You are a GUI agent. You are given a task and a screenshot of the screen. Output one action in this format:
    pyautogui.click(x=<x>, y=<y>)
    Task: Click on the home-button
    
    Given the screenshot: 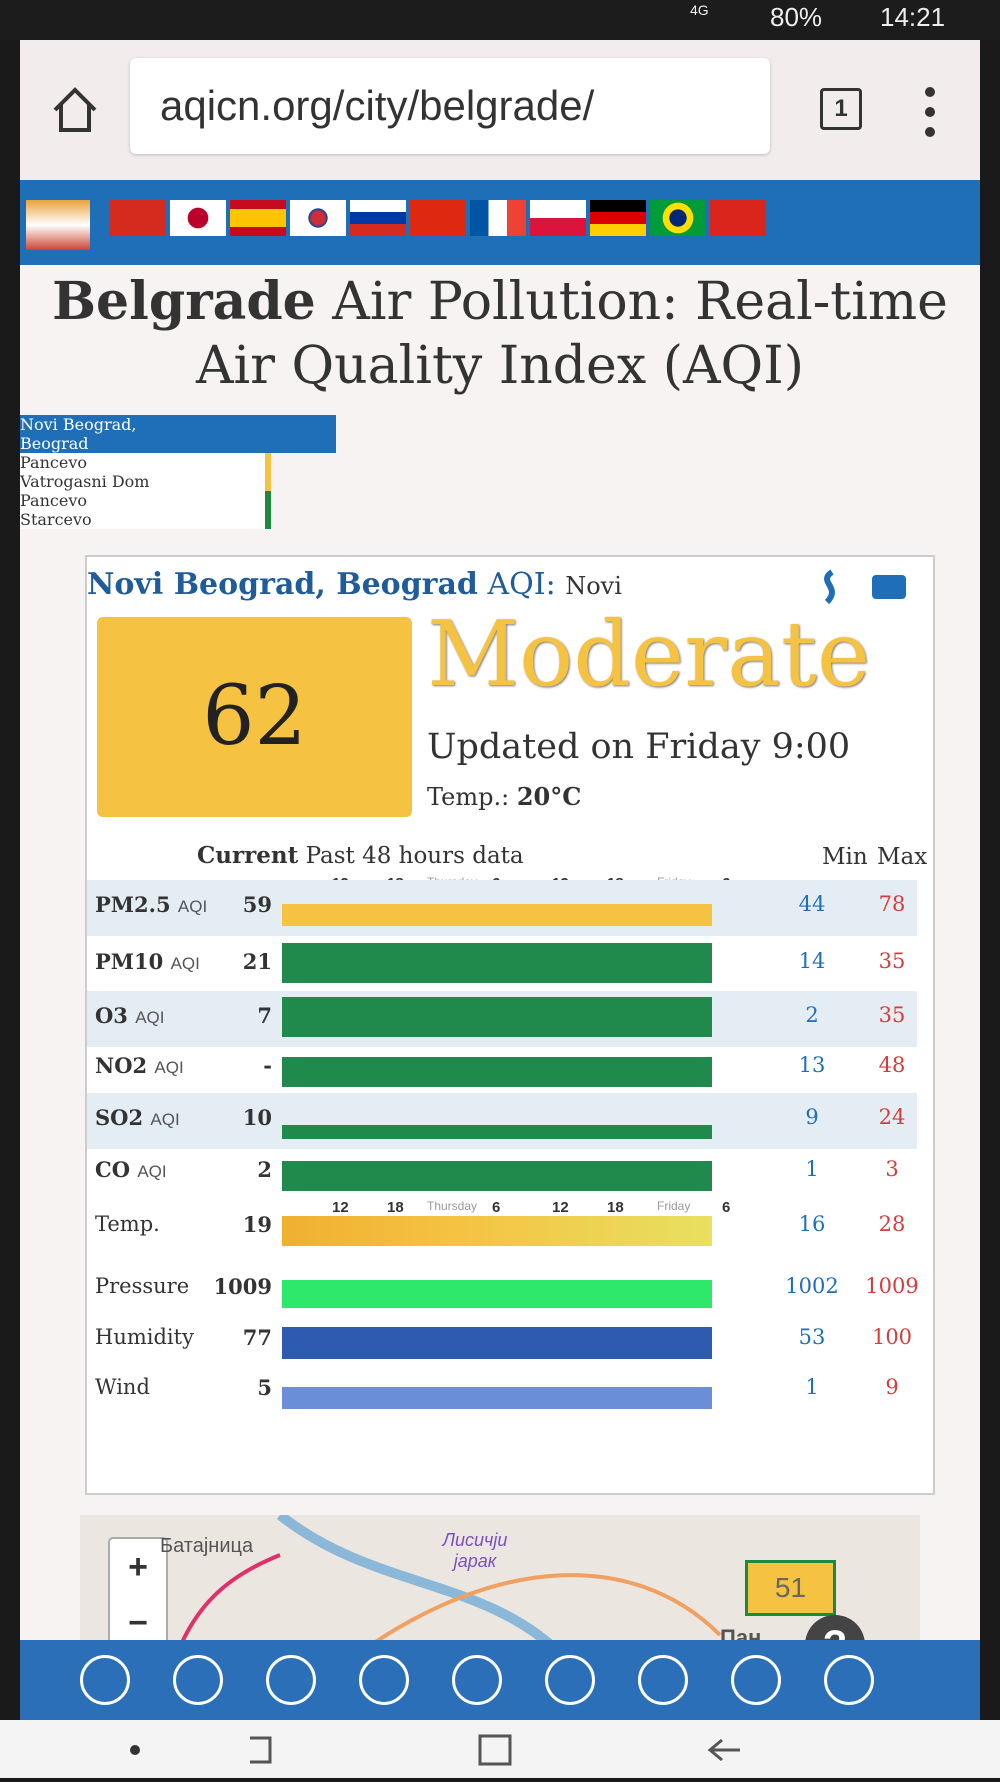 What is the action you would take?
    pyautogui.click(x=75, y=110)
    